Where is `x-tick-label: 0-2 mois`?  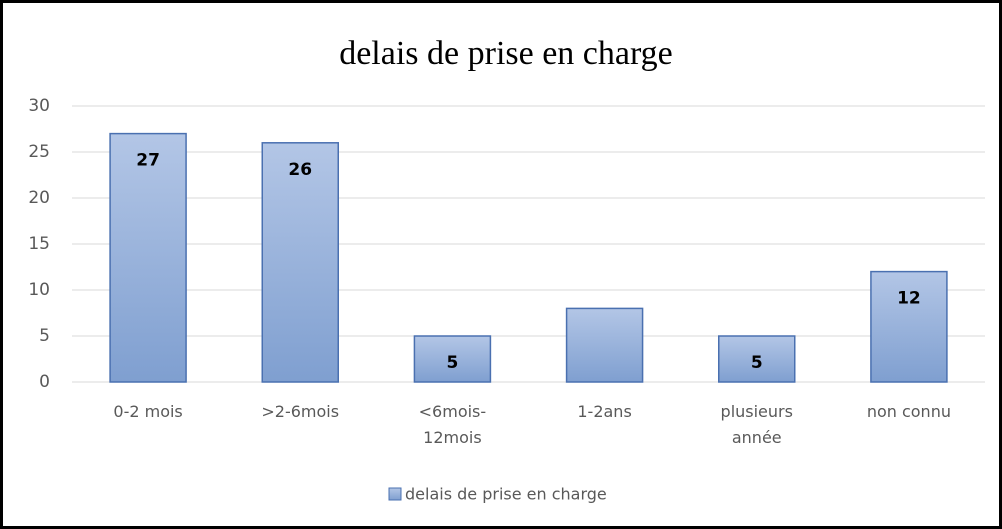 x-tick-label: 0-2 mois is located at coordinates (148, 411).